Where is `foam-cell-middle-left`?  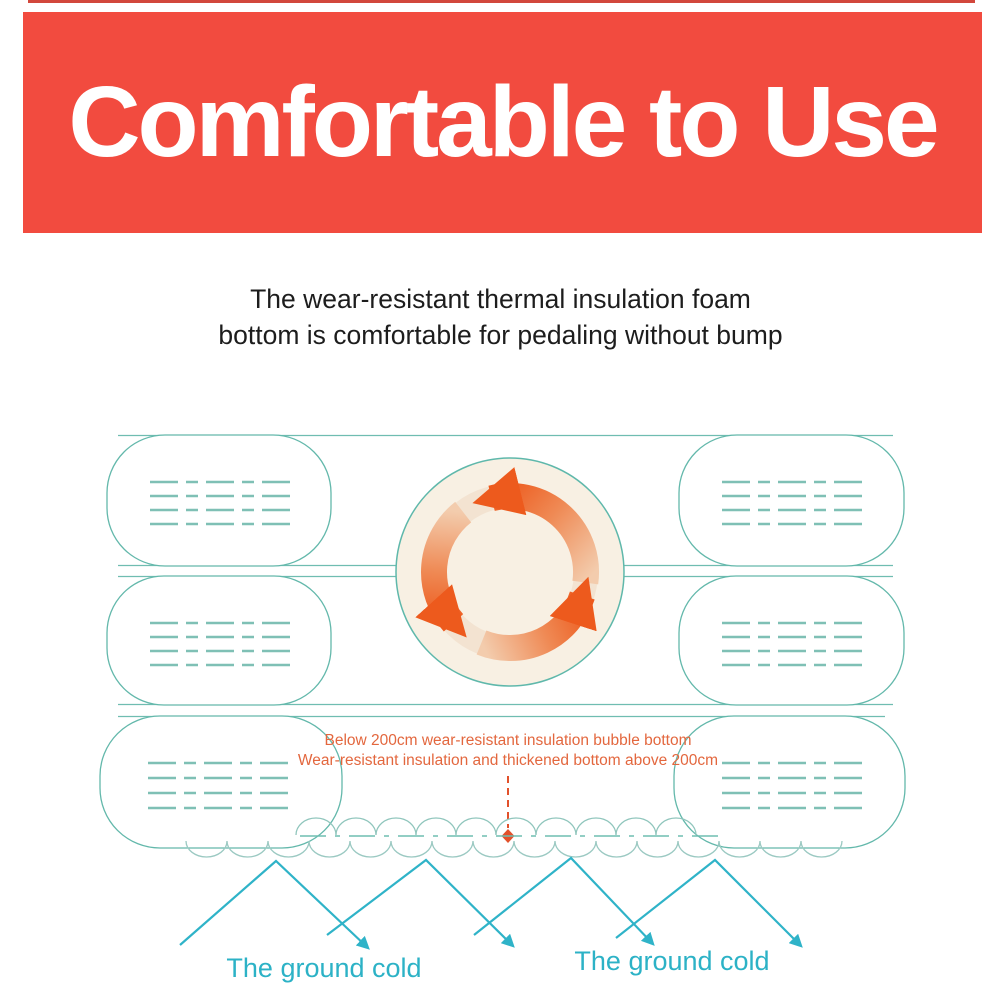 foam-cell-middle-left is located at coordinates (219, 640).